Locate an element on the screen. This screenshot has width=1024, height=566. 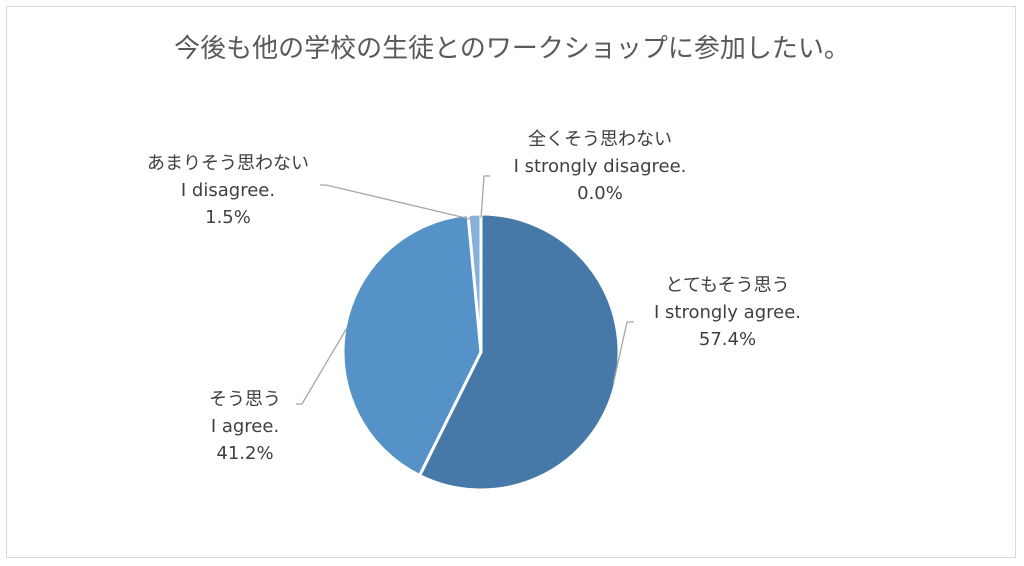
label-strongly-disagree-en: I strongly disagree. is located at coordinates (600, 166).